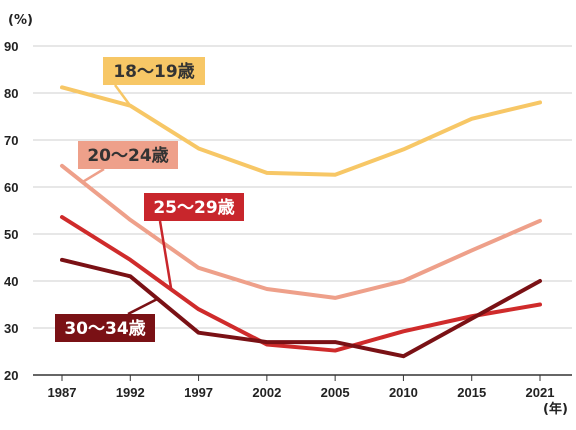 The width and height of the screenshot is (576, 430). What do you see at coordinates (11, 140) in the screenshot?
I see `y-tick-label: 70` at bounding box center [11, 140].